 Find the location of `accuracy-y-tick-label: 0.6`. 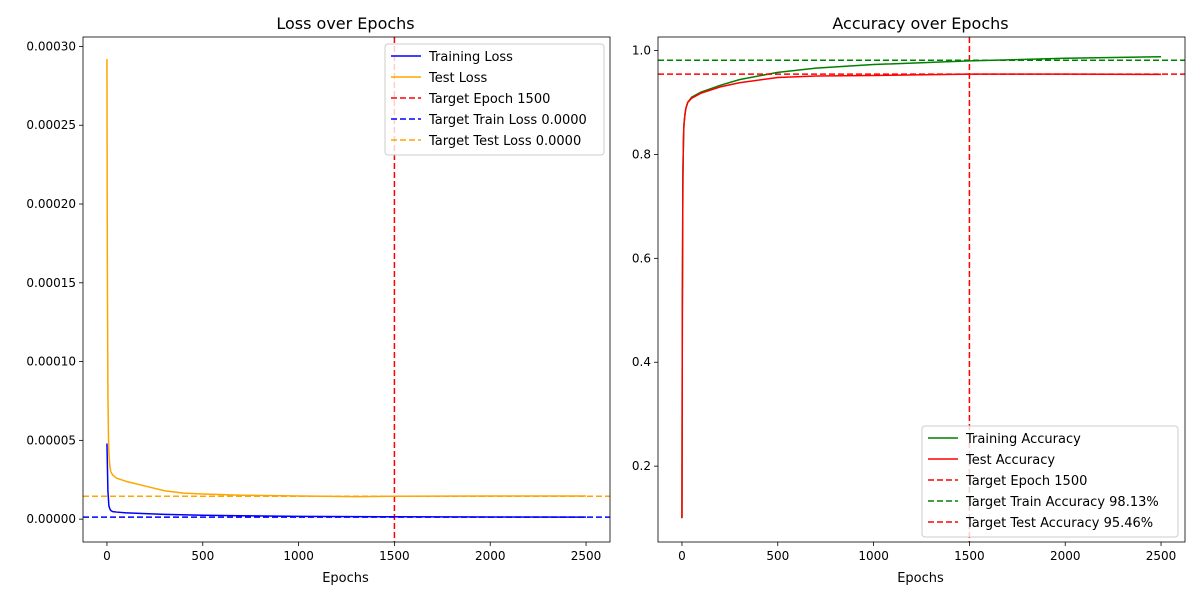

accuracy-y-tick-label: 0.6 is located at coordinates (641, 258).